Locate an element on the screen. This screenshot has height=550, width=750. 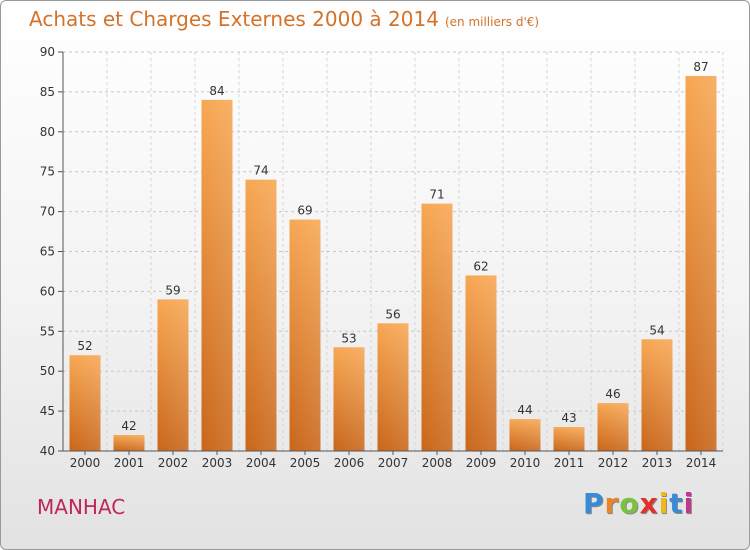
y-tick-label: 55 is located at coordinates (47, 331).